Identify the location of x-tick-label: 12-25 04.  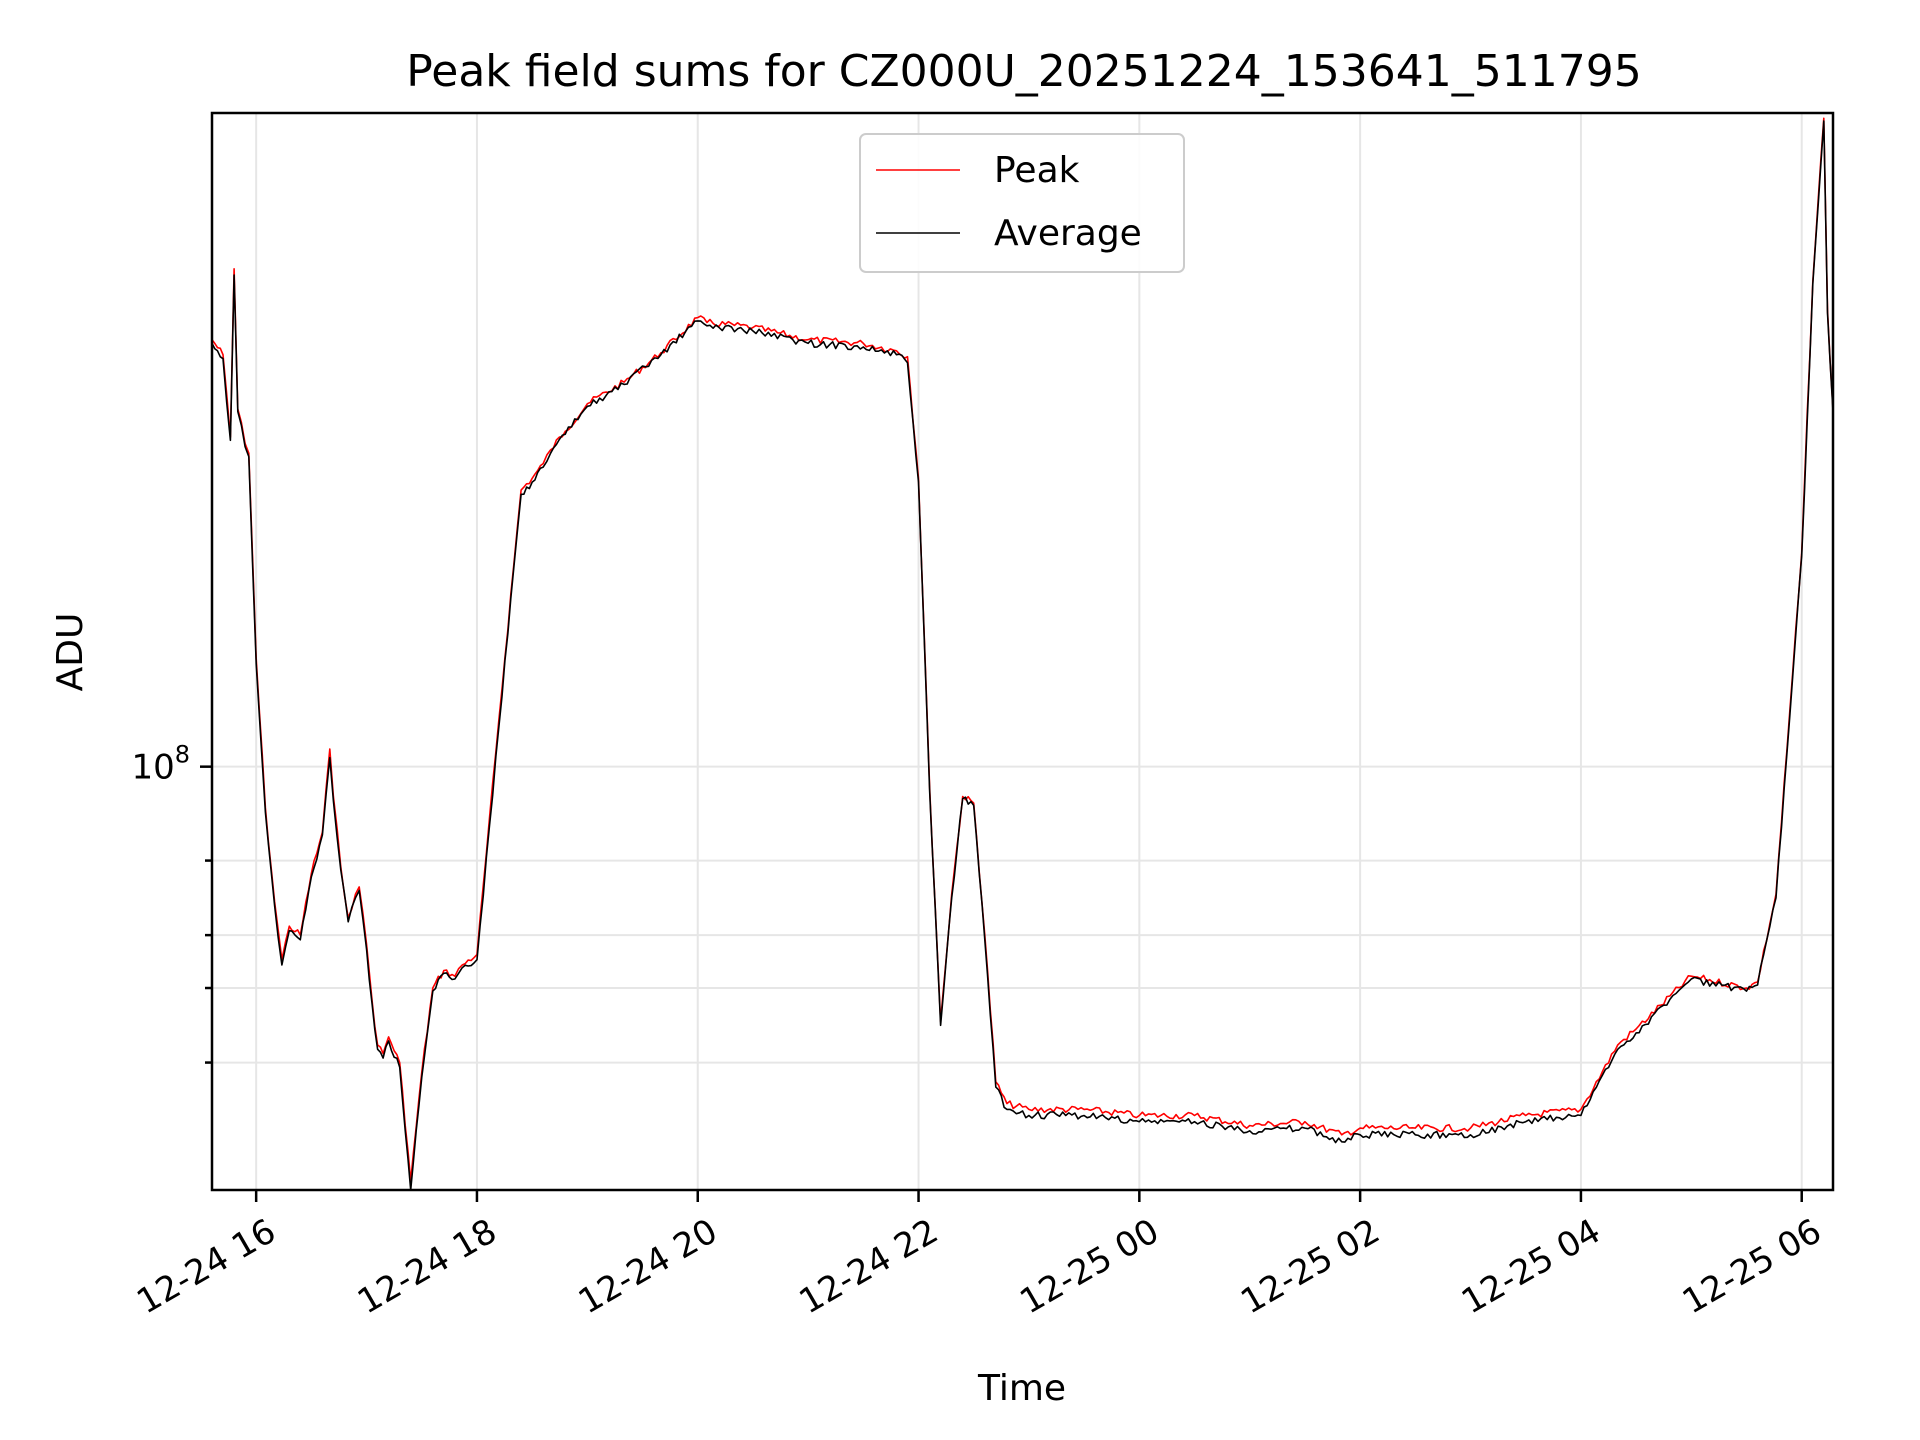
(1531, 1266).